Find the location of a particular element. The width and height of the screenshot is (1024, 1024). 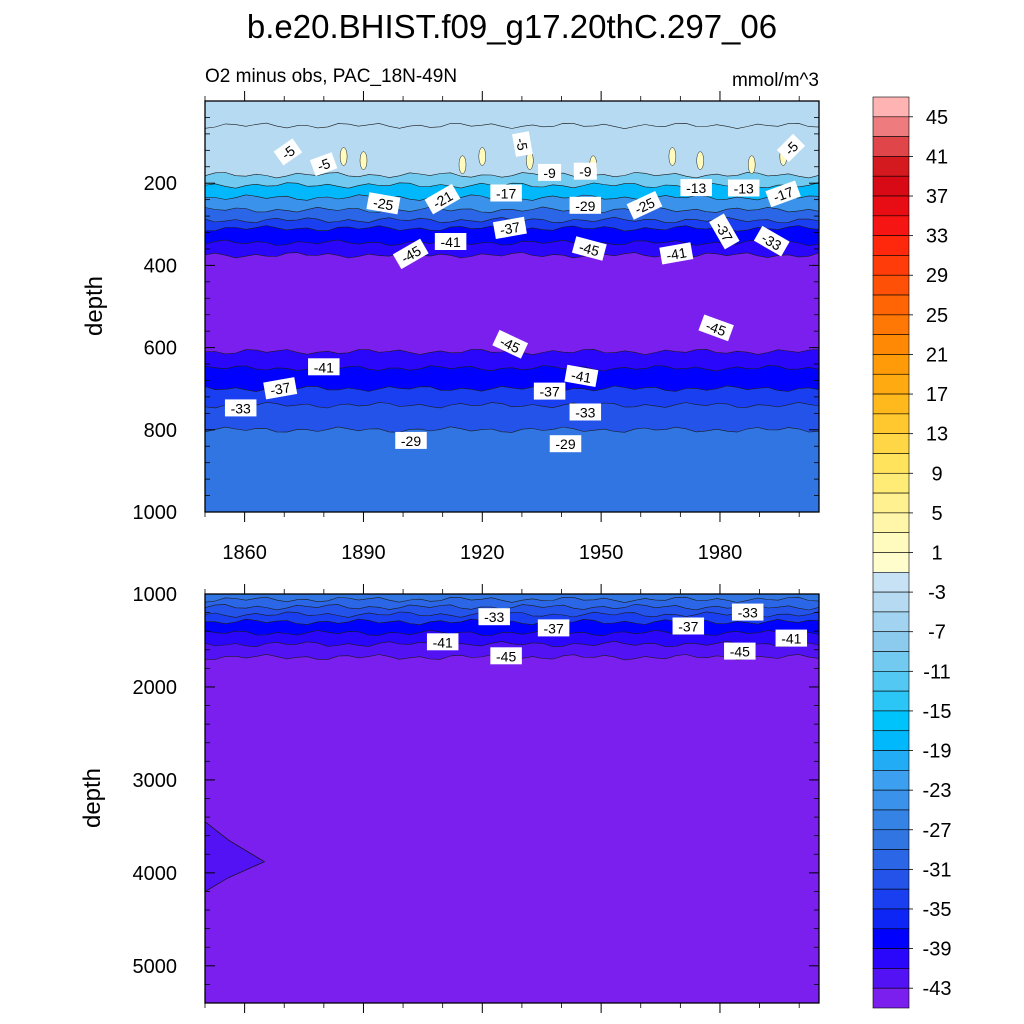

colorbar-label: 17 is located at coordinates (937, 395).